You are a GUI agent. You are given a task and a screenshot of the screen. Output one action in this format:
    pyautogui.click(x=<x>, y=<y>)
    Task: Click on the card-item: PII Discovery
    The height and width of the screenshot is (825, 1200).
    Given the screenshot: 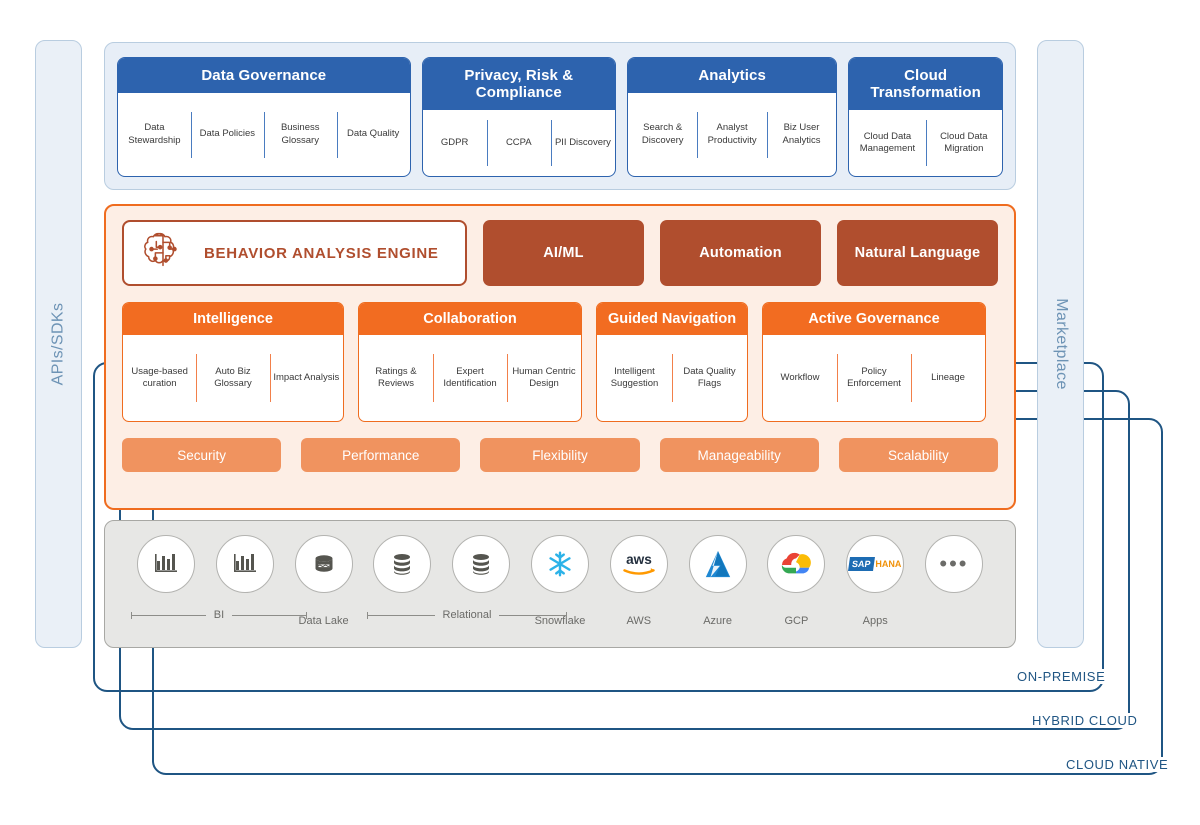 What is the action you would take?
    pyautogui.click(x=583, y=143)
    